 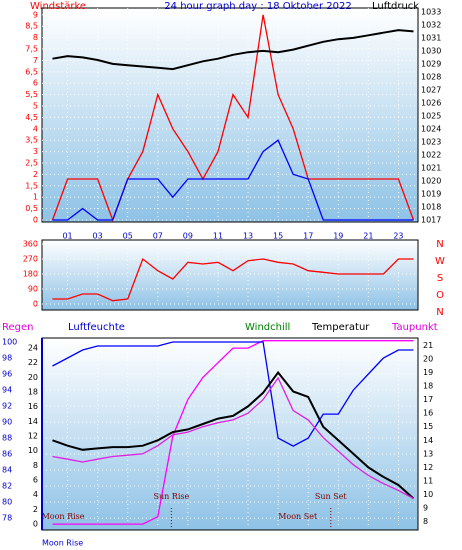 I want to click on y2-tick-label: 1027, so click(x=431, y=89).